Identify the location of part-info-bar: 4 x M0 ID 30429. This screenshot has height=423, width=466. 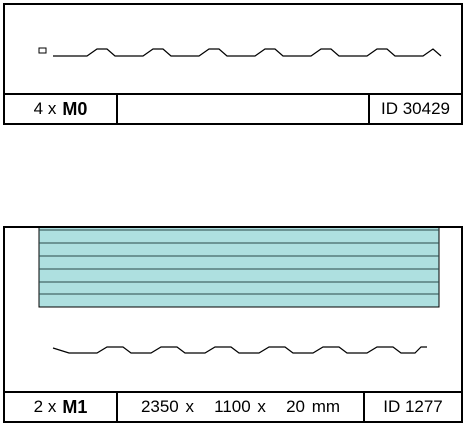
(233, 108).